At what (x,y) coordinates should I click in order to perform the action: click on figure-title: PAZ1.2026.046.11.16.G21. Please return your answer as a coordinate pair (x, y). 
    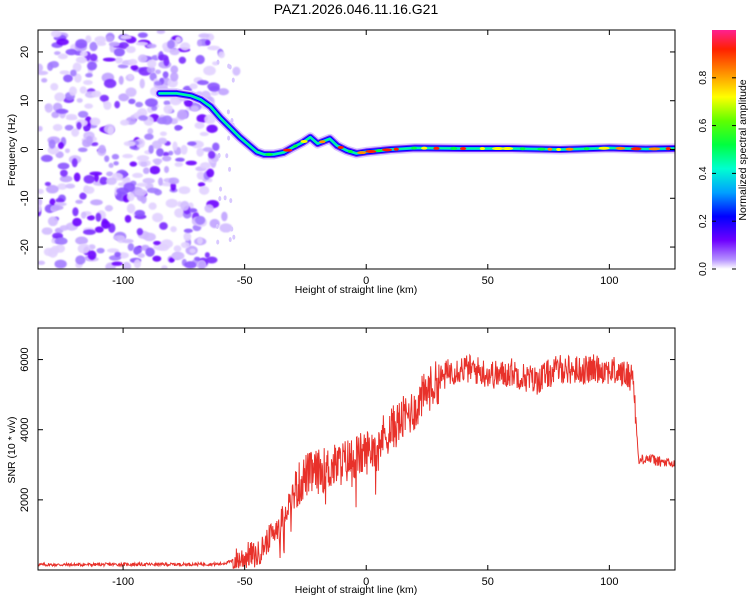
    Looking at the image, I should click on (356, 9).